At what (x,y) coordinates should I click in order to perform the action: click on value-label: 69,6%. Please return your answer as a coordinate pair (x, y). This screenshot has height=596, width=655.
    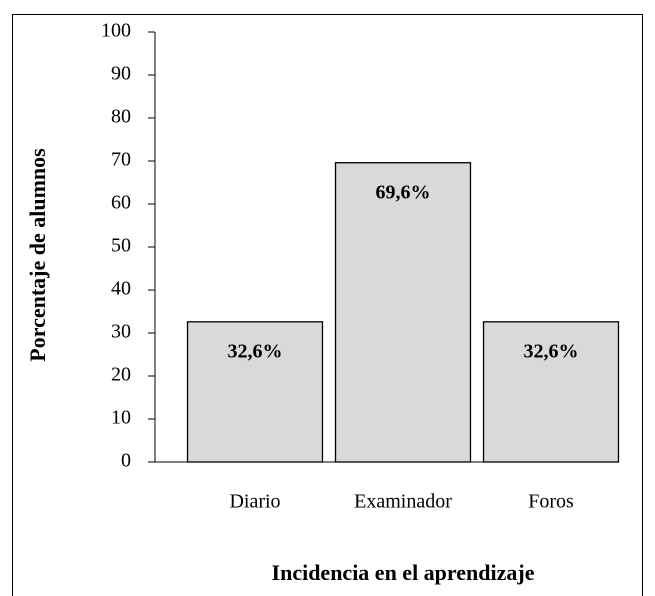
    Looking at the image, I should click on (403, 192).